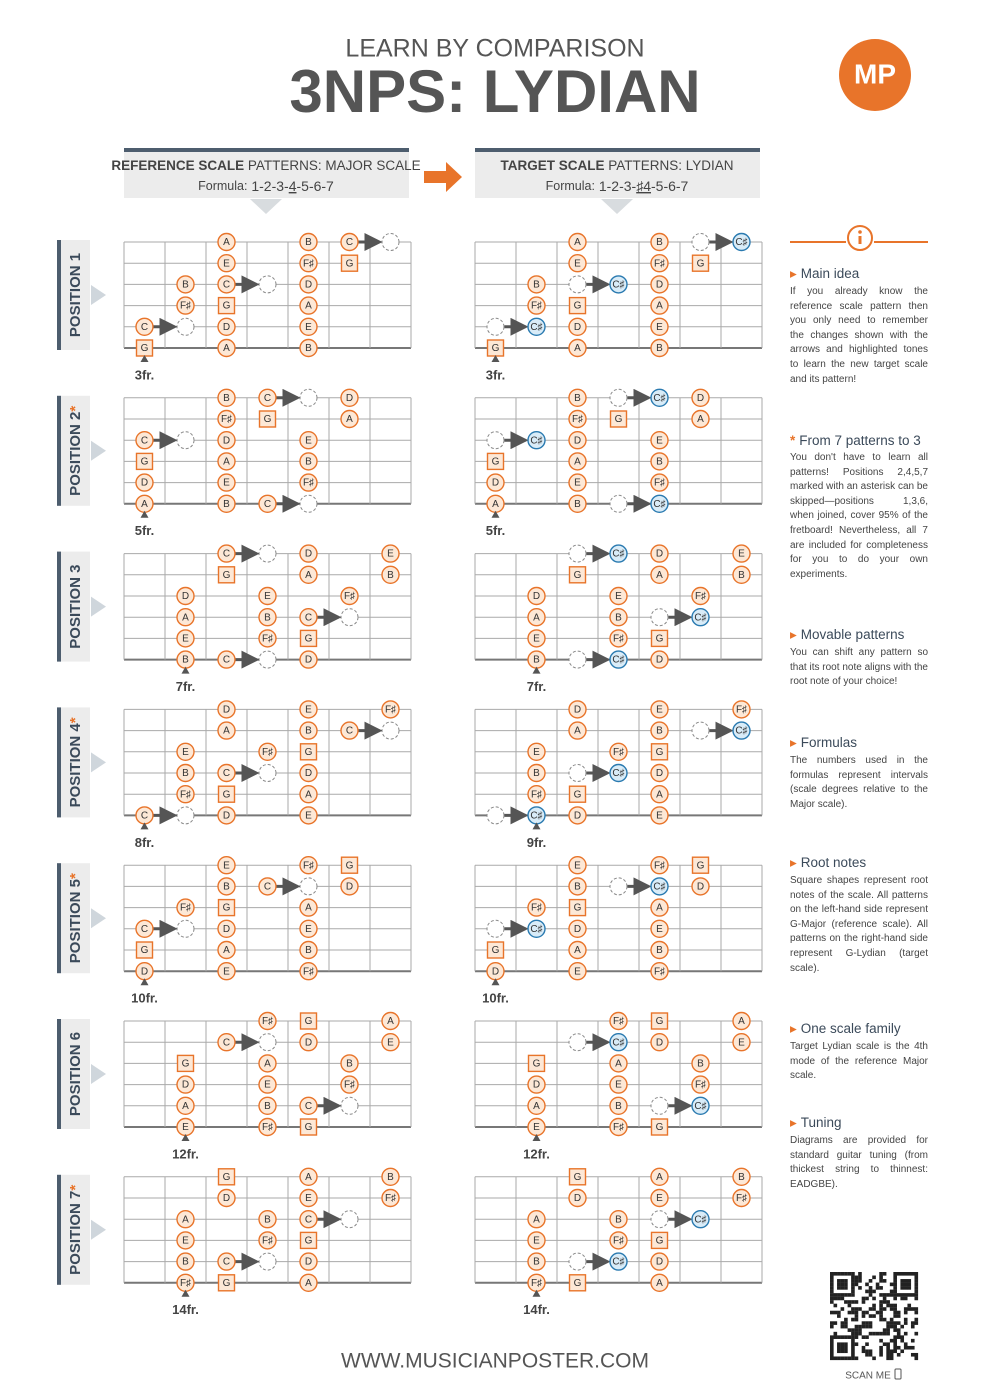 Image resolution: width=990 pixels, height=1400 pixels. What do you see at coordinates (859, 635) in the screenshot?
I see `sidebar-heading: ▸ Movable patterns` at bounding box center [859, 635].